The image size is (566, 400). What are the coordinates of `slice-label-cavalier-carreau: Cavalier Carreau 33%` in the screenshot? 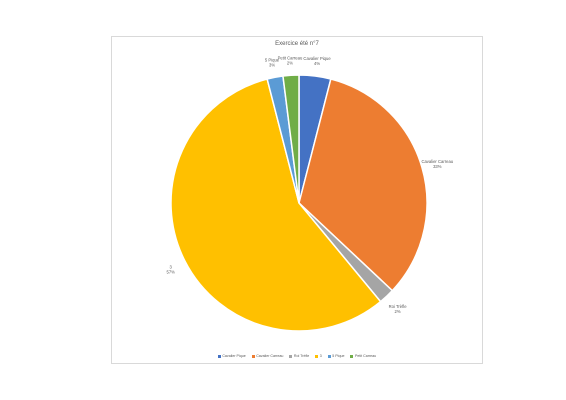 It's located at (437, 164).